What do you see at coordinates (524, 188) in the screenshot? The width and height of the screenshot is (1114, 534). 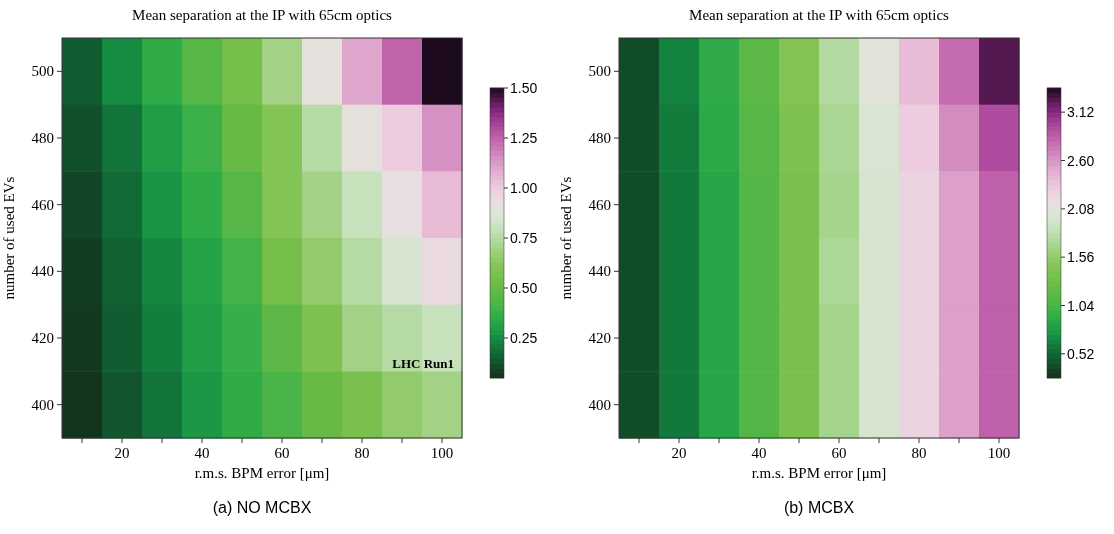 I see `color-bar-label: 1.00` at bounding box center [524, 188].